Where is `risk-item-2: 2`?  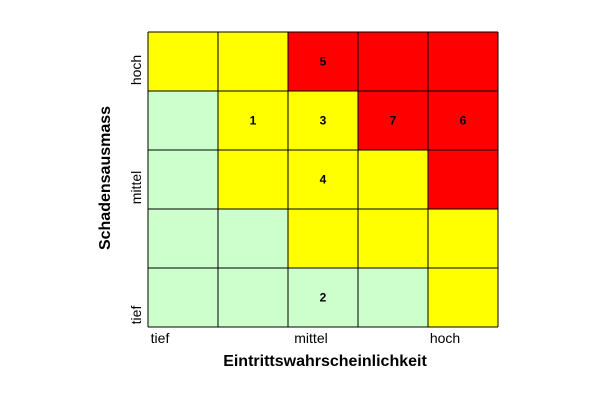 risk-item-2: 2 is located at coordinates (323, 298).